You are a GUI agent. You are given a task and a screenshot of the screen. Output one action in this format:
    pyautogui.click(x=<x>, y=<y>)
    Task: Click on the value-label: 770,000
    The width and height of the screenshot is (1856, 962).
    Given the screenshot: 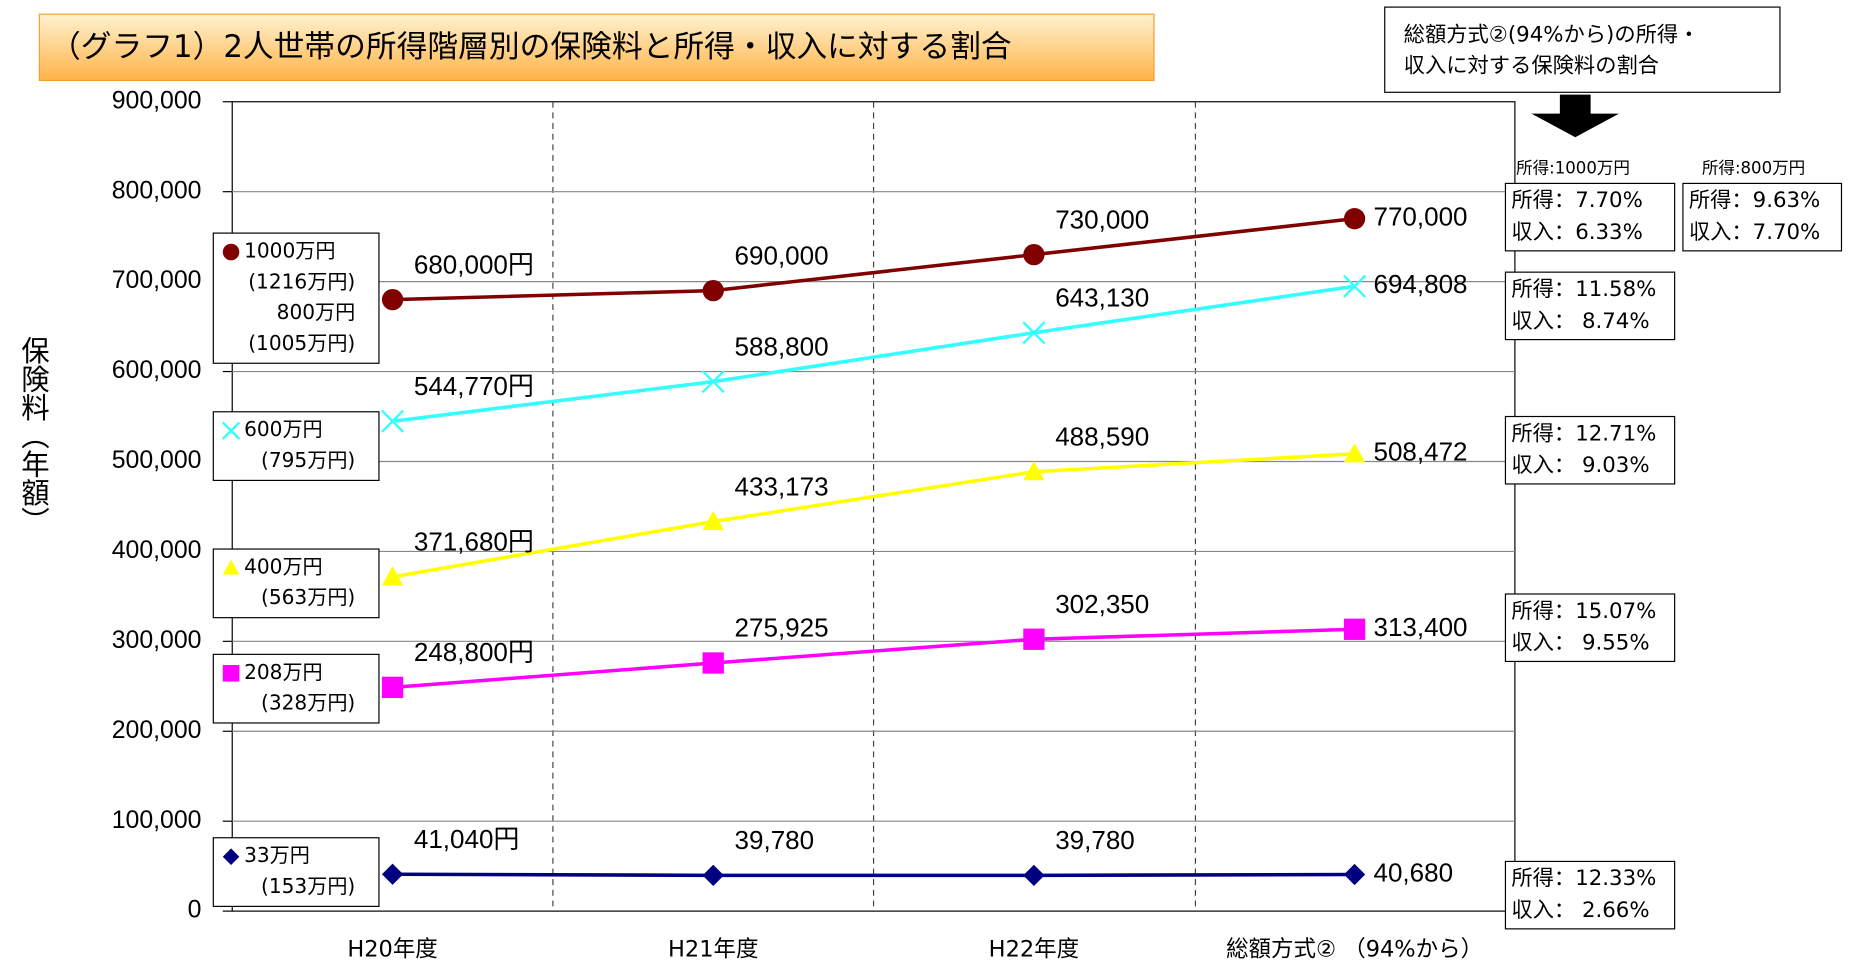 What is the action you would take?
    pyautogui.click(x=1421, y=217)
    